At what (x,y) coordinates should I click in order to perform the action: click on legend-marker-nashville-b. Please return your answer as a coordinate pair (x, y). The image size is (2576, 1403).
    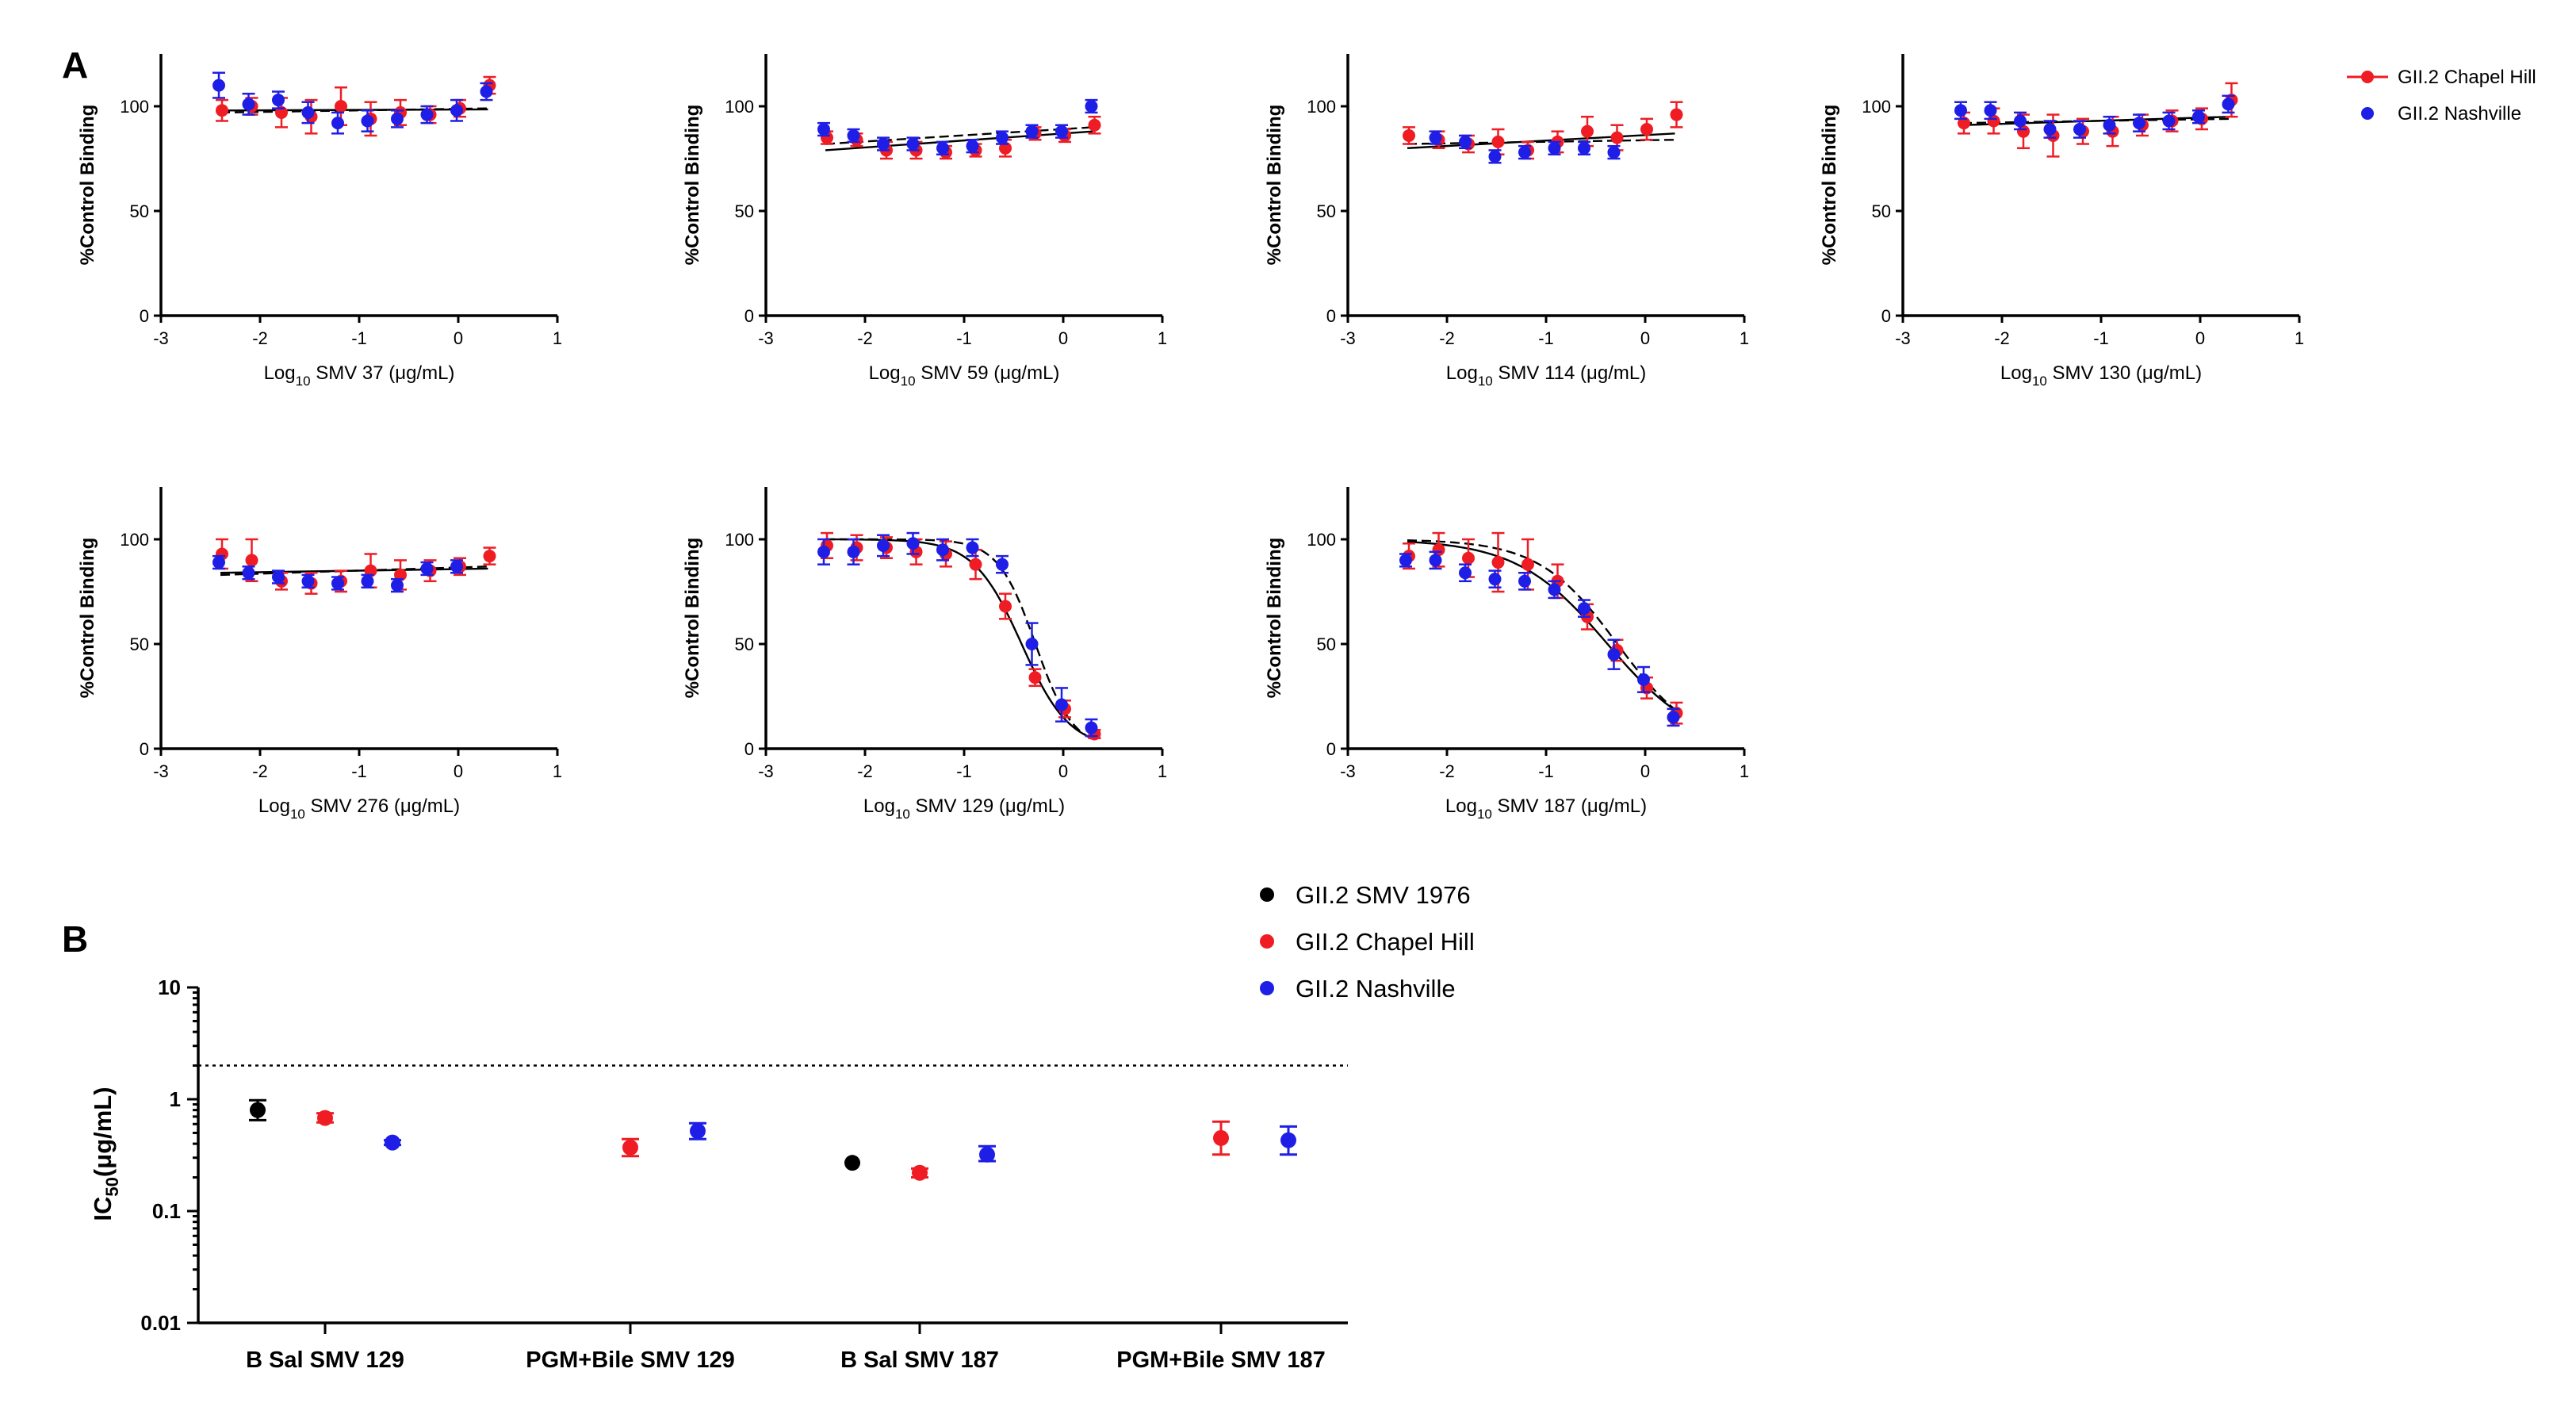
    Looking at the image, I should click on (1267, 988).